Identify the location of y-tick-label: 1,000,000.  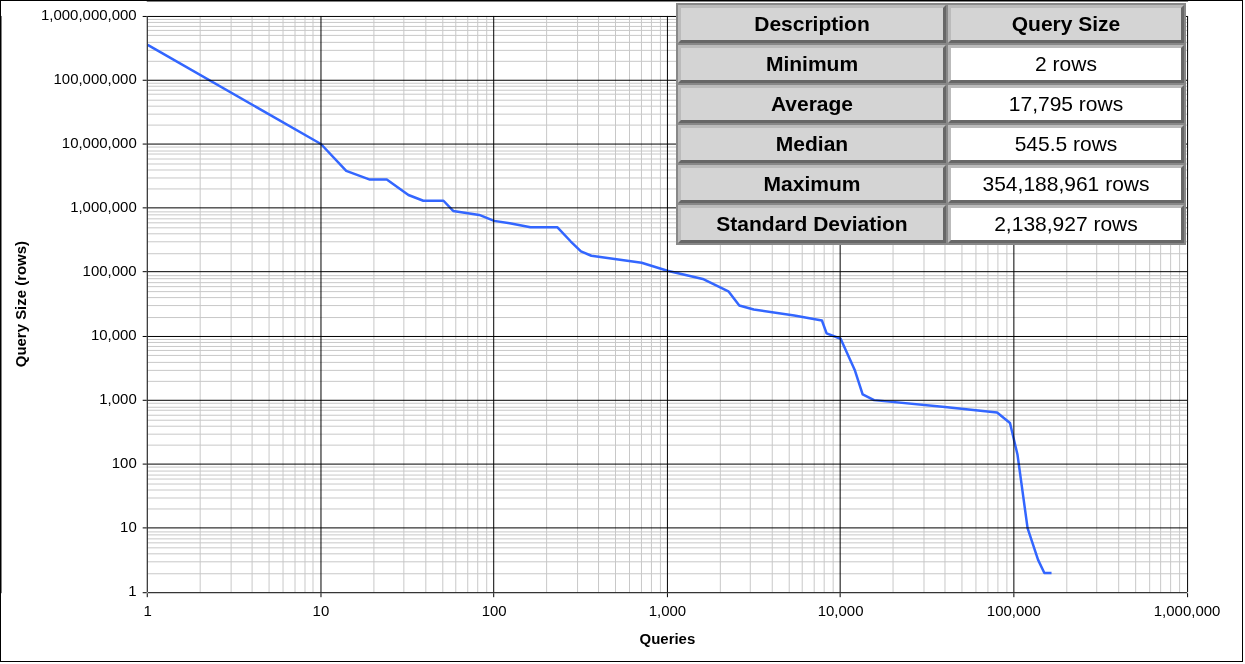
(103, 207).